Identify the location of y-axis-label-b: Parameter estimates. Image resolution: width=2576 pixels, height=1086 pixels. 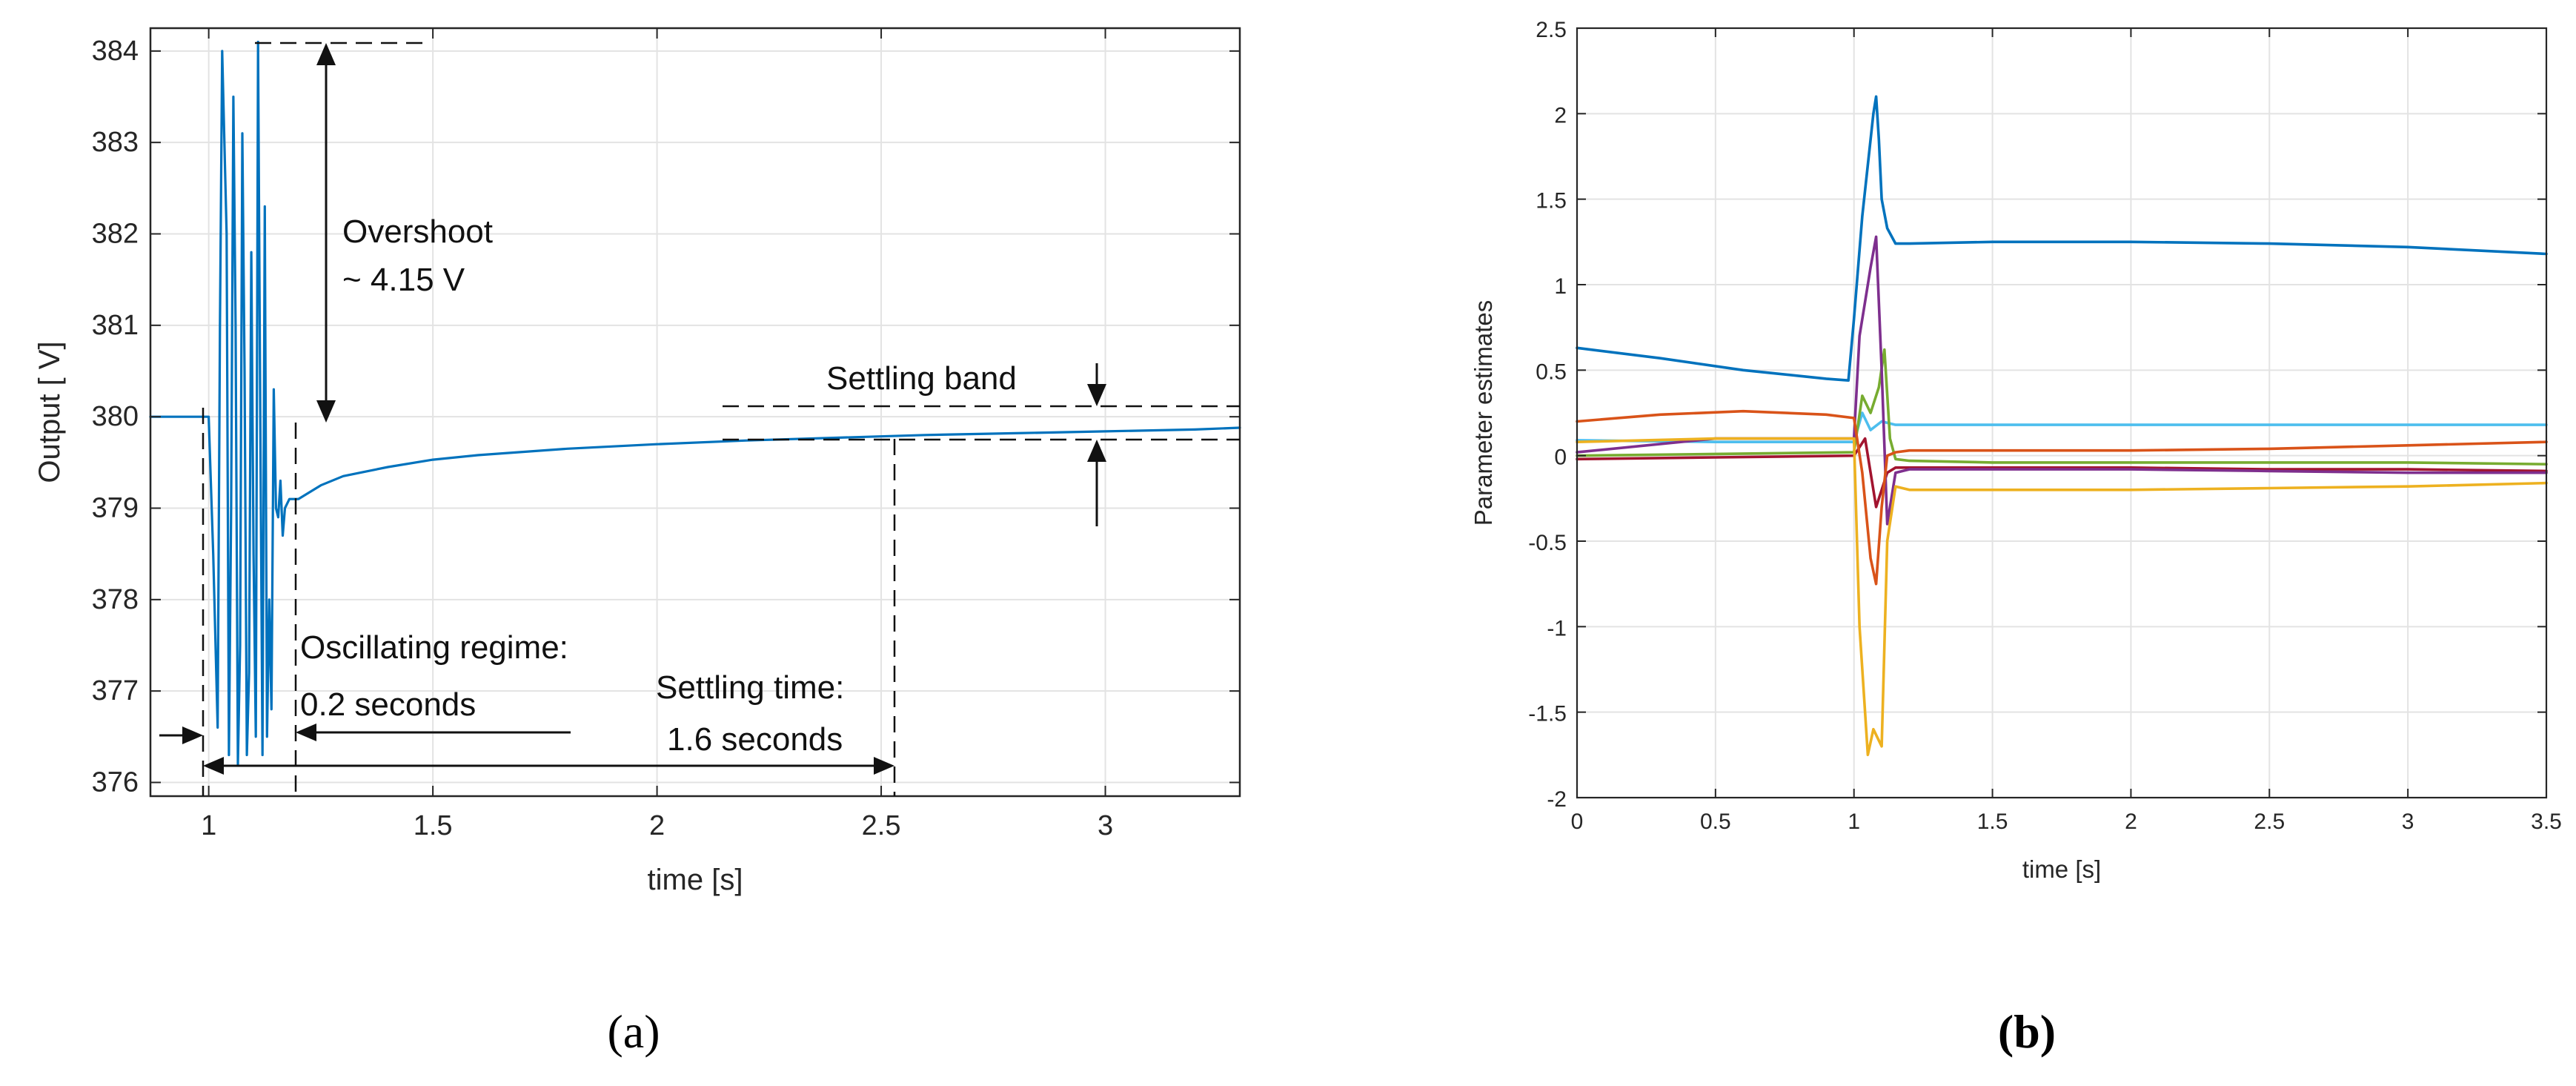
(1483, 413).